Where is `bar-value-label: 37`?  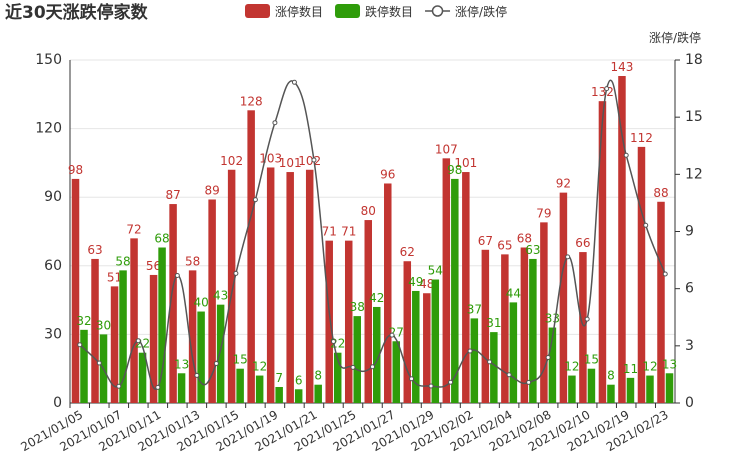 bar-value-label: 37 is located at coordinates (474, 309).